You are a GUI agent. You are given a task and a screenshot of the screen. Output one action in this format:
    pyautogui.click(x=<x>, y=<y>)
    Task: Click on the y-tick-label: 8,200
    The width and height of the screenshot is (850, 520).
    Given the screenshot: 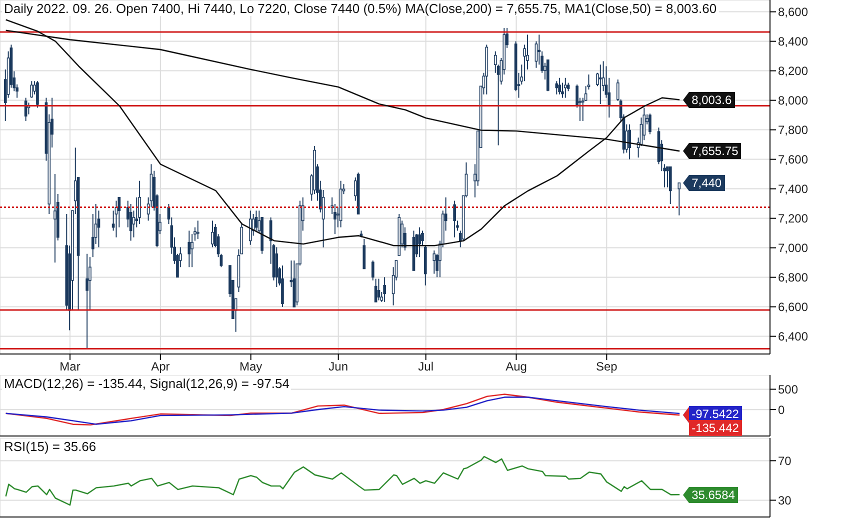 What is the action you would take?
    pyautogui.click(x=793, y=71)
    